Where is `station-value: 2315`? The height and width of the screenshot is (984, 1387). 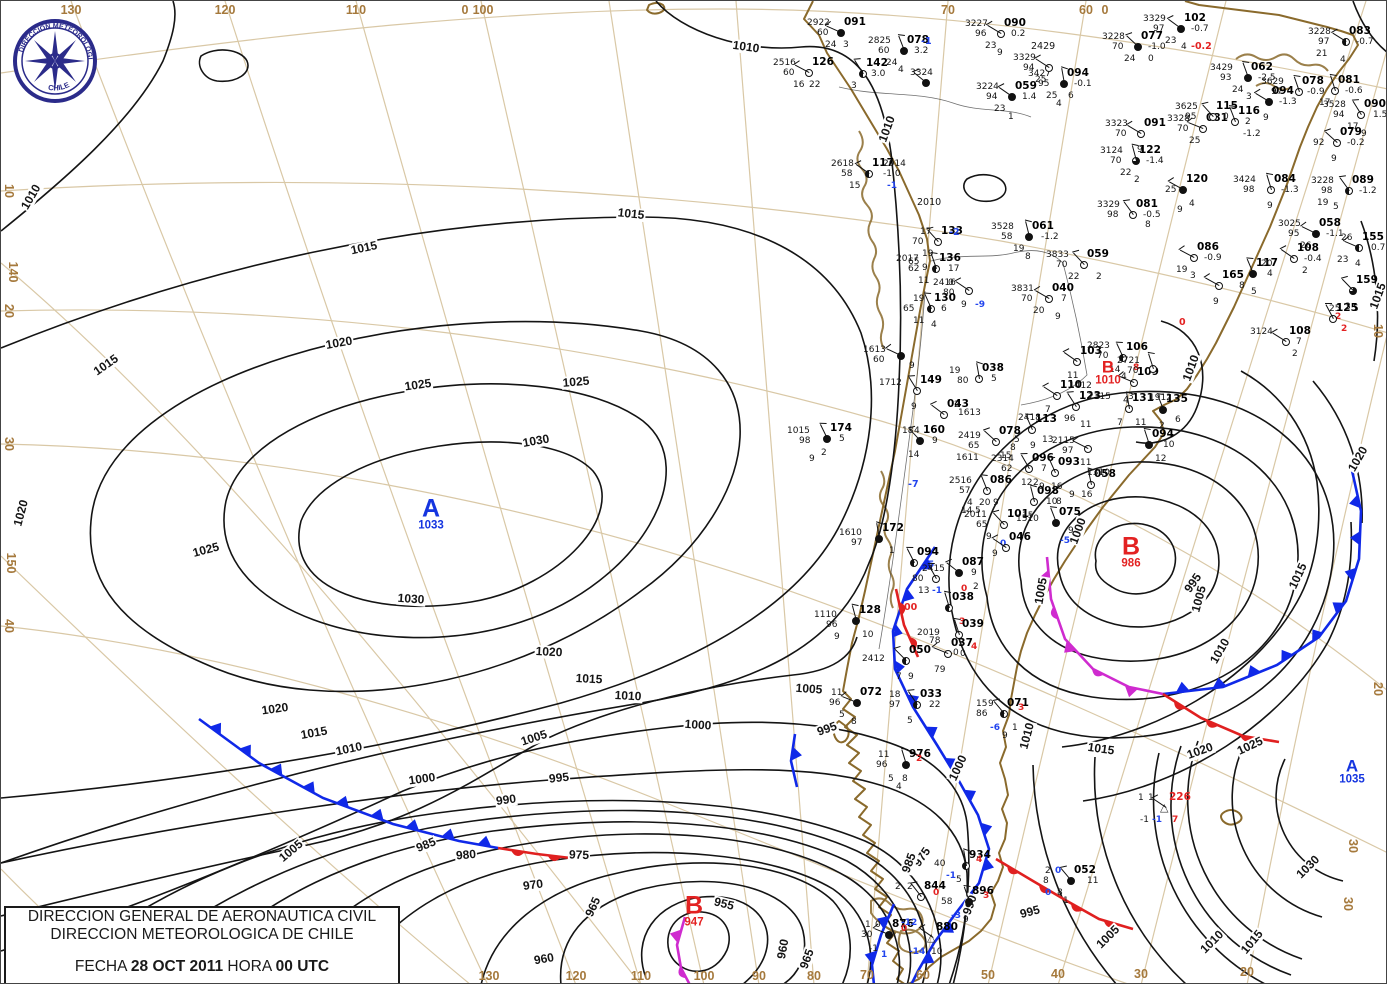 station-value: 2315 is located at coordinates (1099, 397).